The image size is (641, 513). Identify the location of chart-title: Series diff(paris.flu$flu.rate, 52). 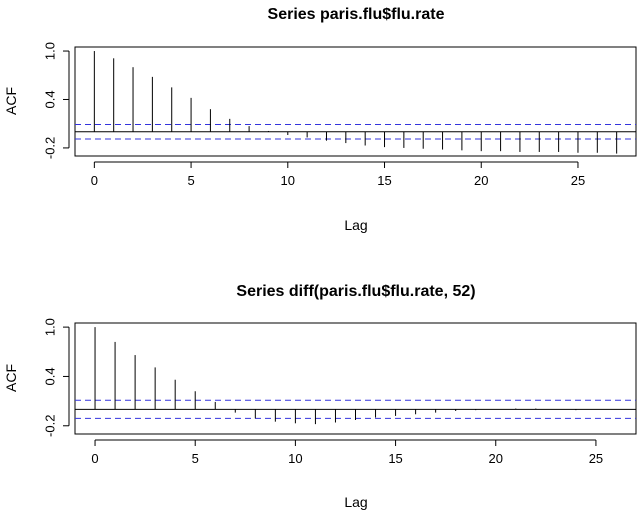
(355, 291).